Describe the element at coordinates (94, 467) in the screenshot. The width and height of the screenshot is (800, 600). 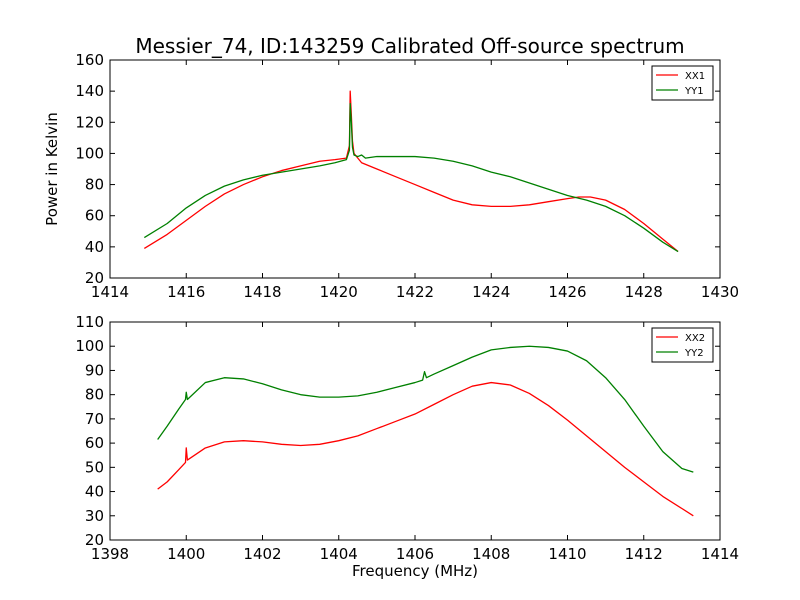
I see `y-tick-label: 50` at that location.